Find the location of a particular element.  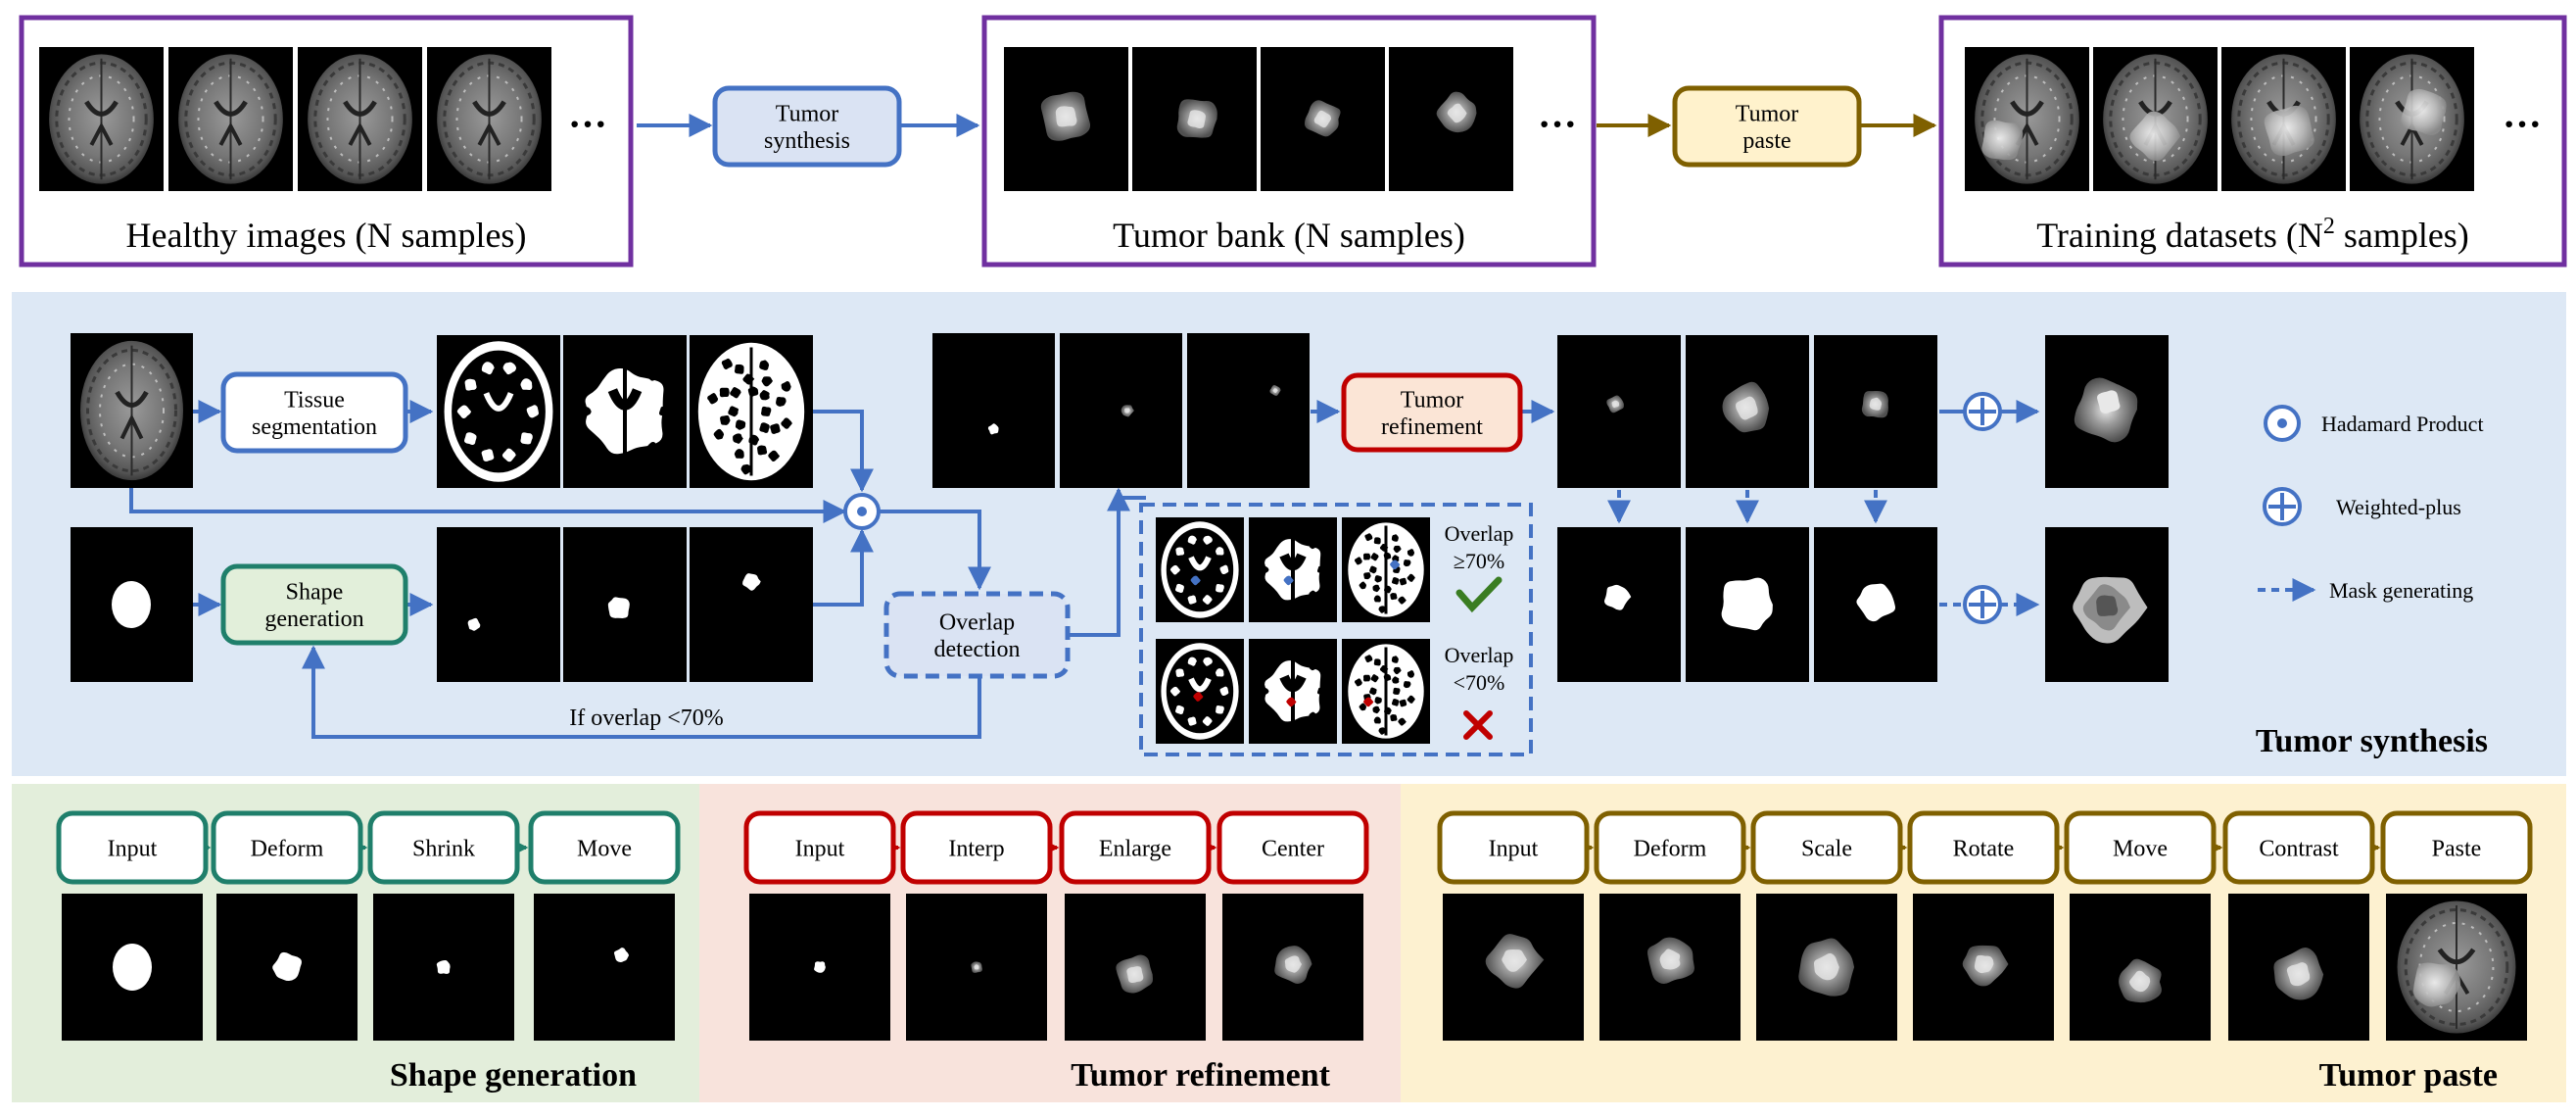

overlap-pass-label: Overlap is located at coordinates (1479, 534).